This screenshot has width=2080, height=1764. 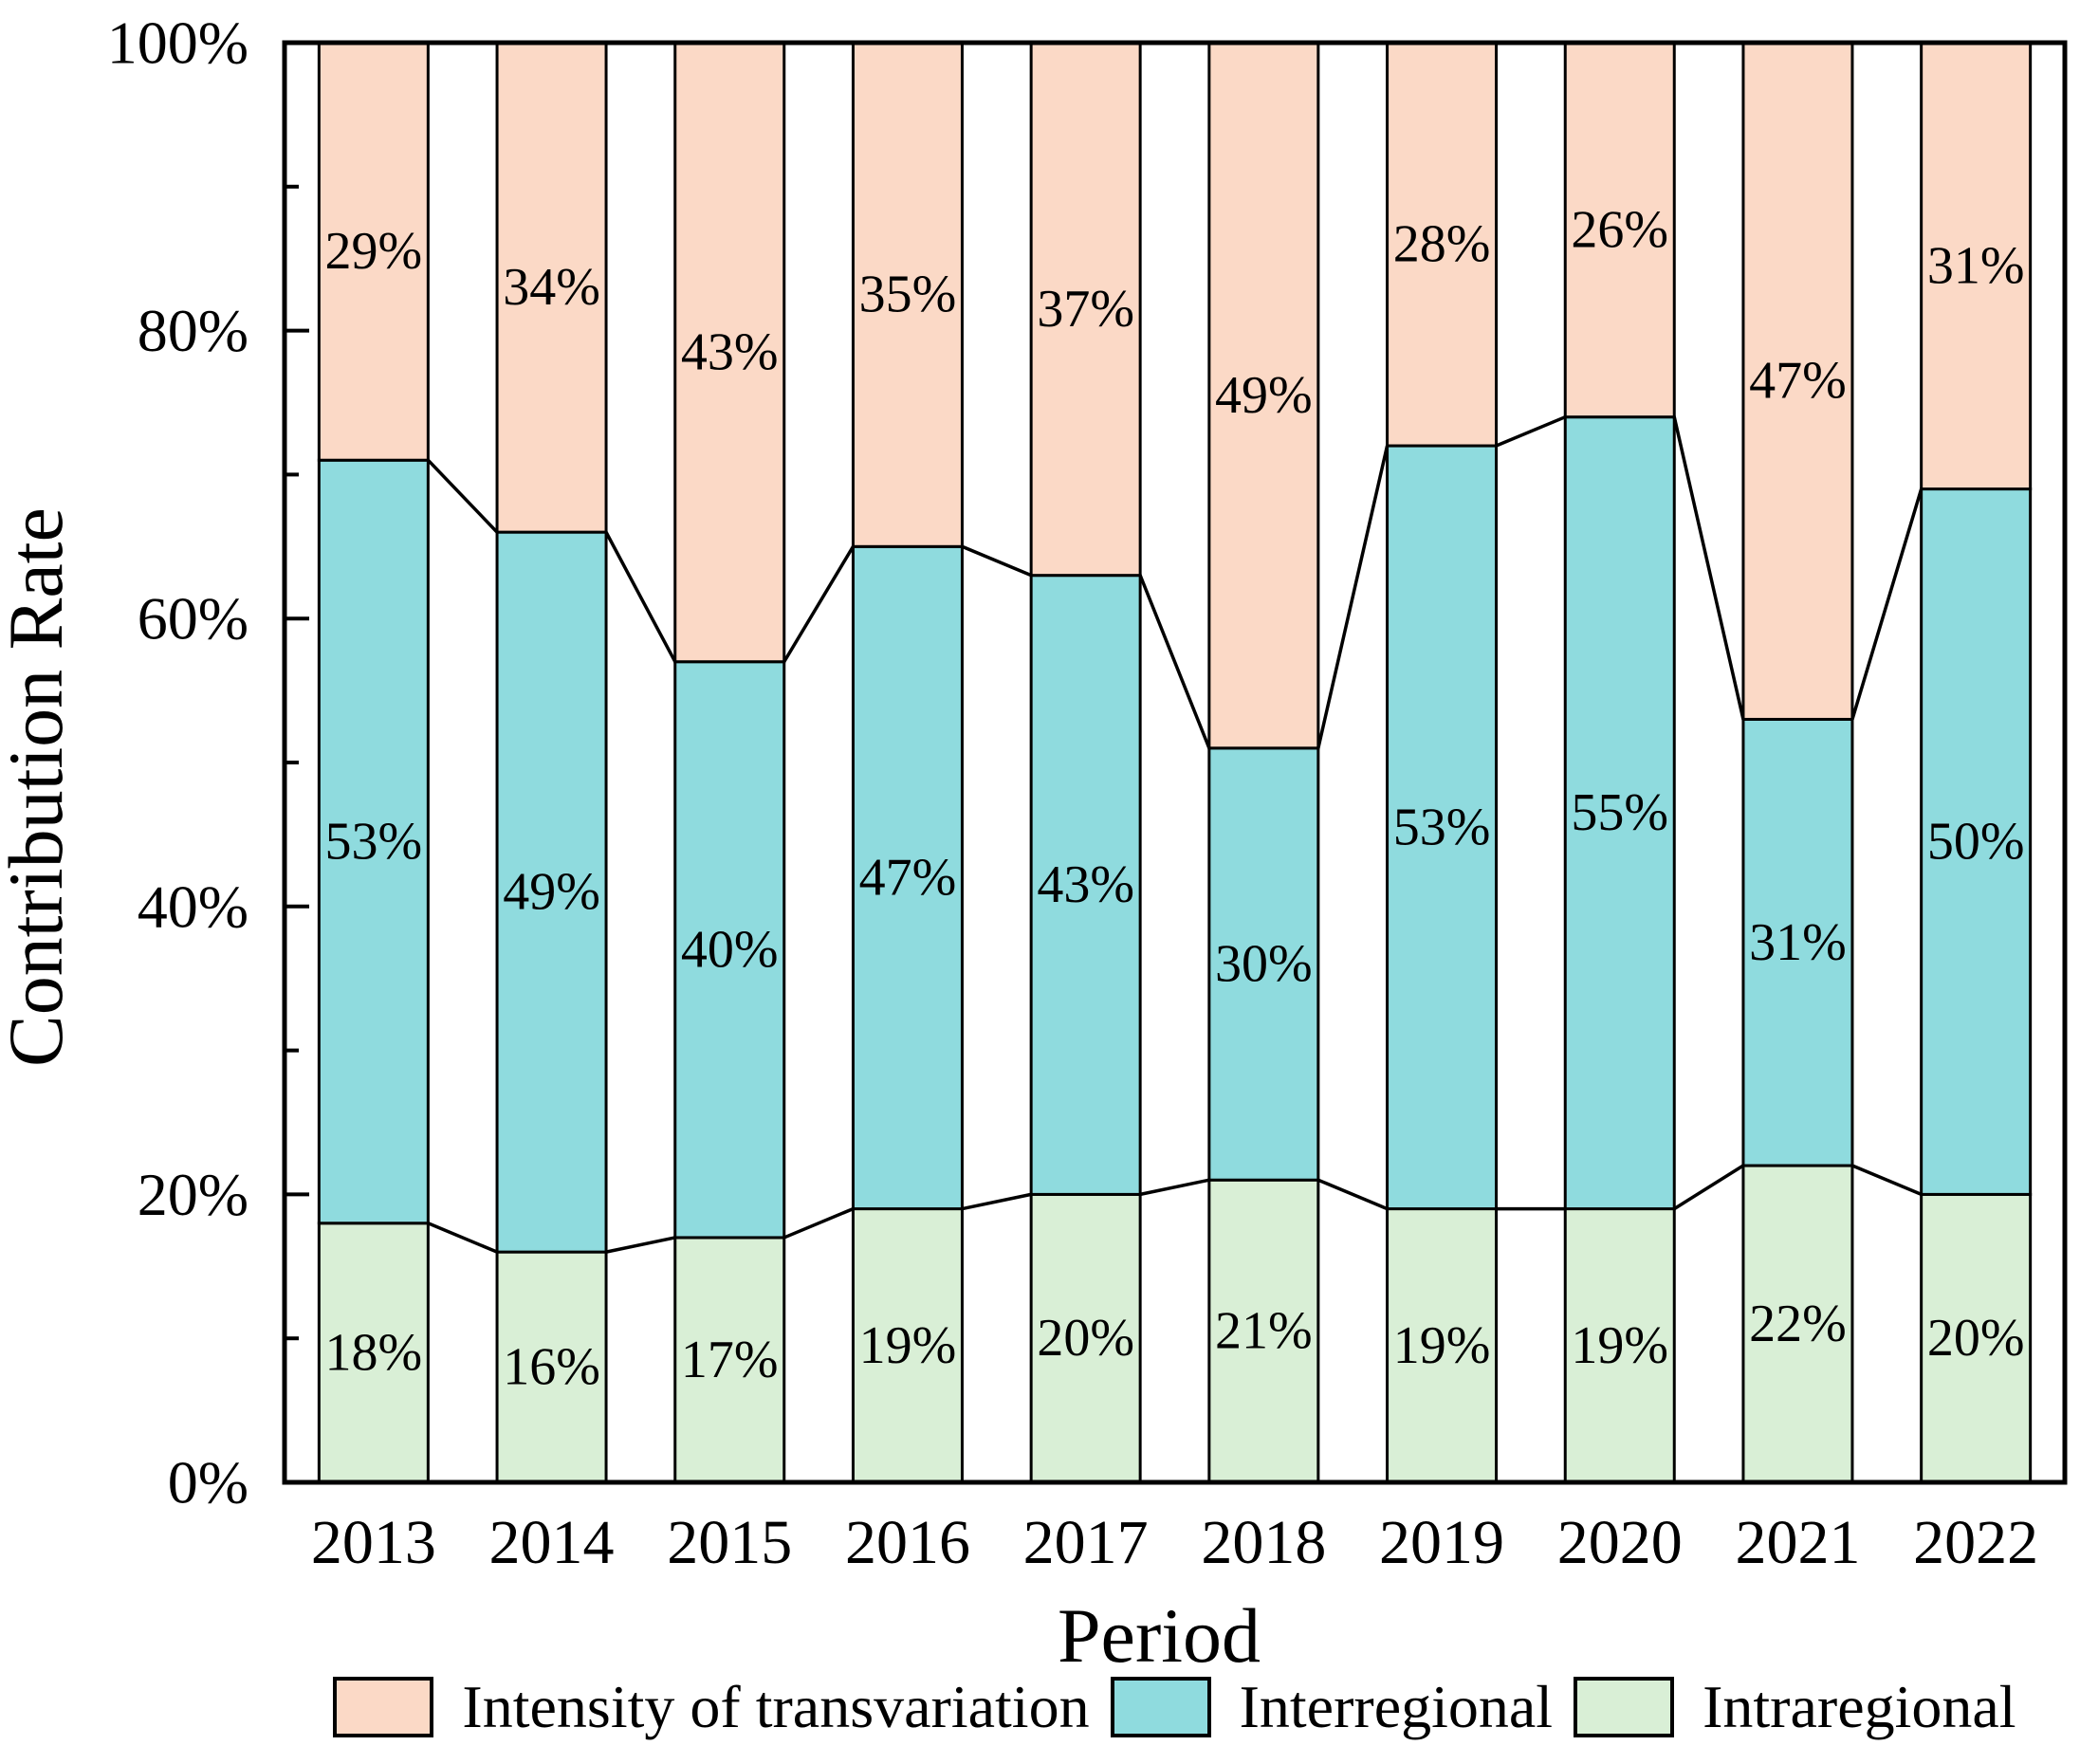 I want to click on transvariation-value-label: 47%, so click(x=1798, y=381).